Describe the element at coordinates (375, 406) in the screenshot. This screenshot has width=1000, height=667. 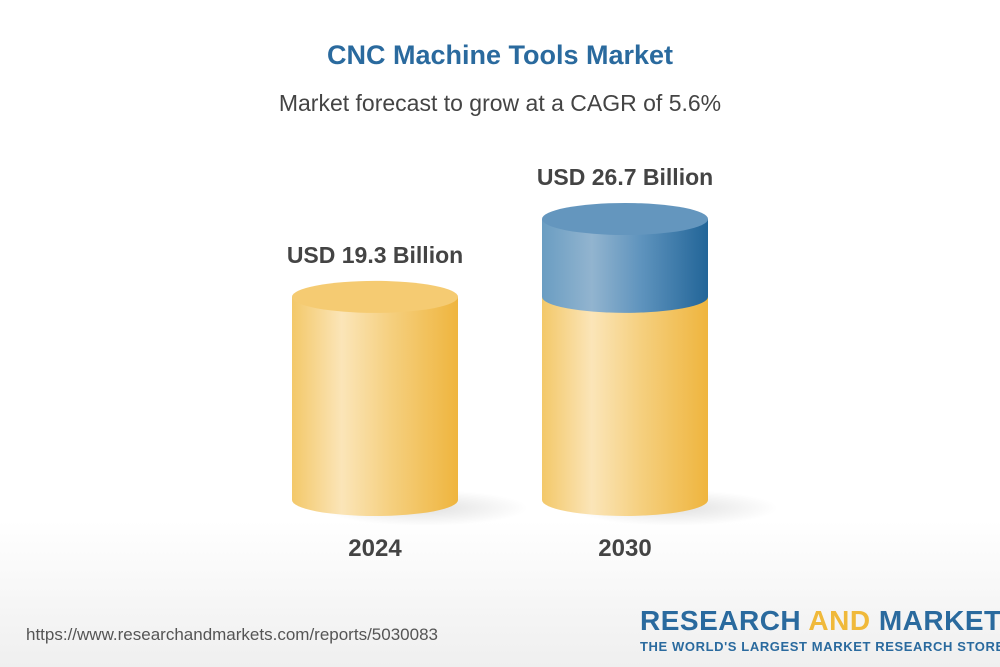
I see `bar-2024` at that location.